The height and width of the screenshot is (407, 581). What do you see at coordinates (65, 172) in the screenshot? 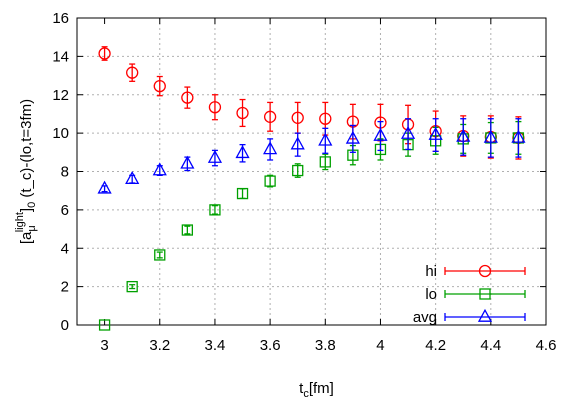
I see `y-tick-label: 8` at bounding box center [65, 172].